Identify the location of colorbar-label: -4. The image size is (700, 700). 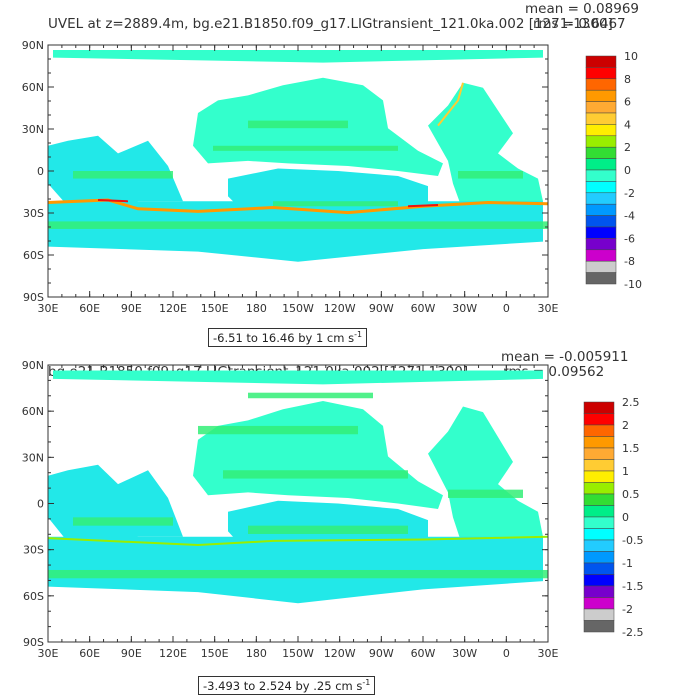
(629, 216).